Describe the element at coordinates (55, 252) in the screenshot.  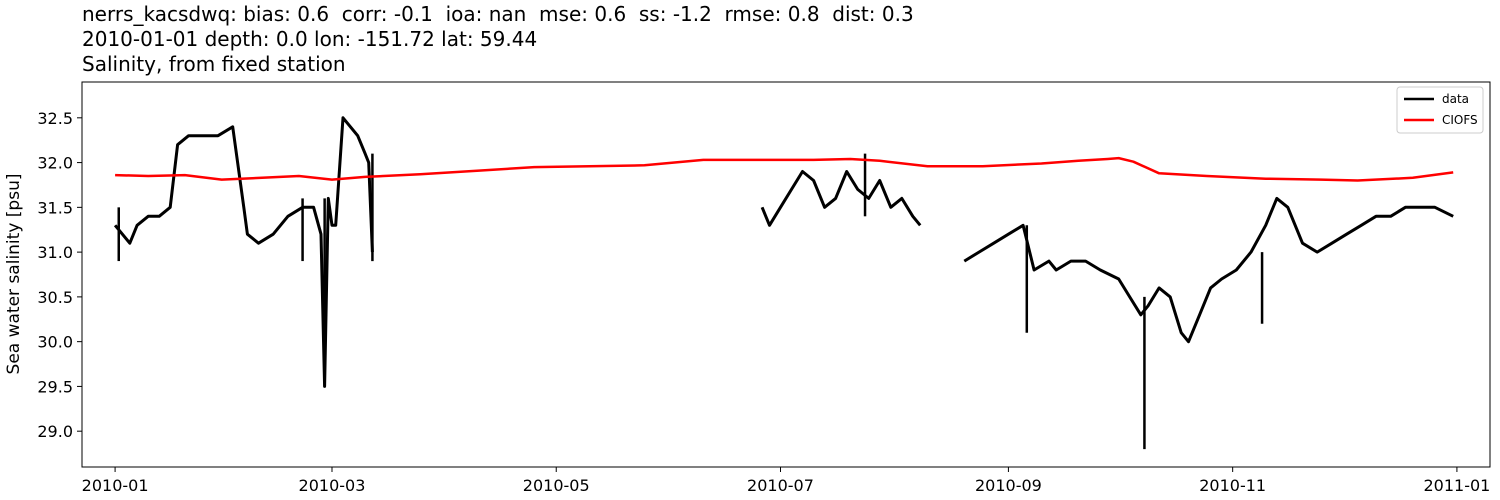
I see `y-tick-label: 31.0` at that location.